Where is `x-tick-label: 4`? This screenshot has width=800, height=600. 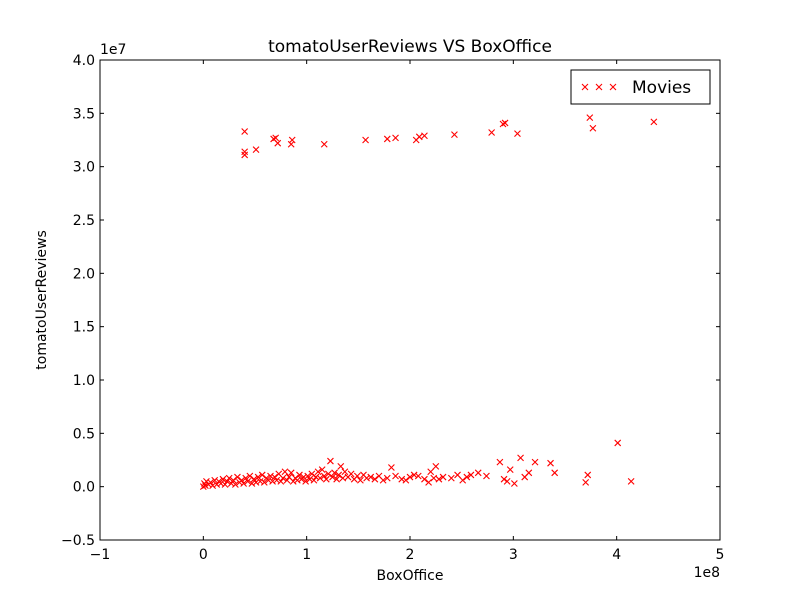 x-tick-label: 4 is located at coordinates (616, 555).